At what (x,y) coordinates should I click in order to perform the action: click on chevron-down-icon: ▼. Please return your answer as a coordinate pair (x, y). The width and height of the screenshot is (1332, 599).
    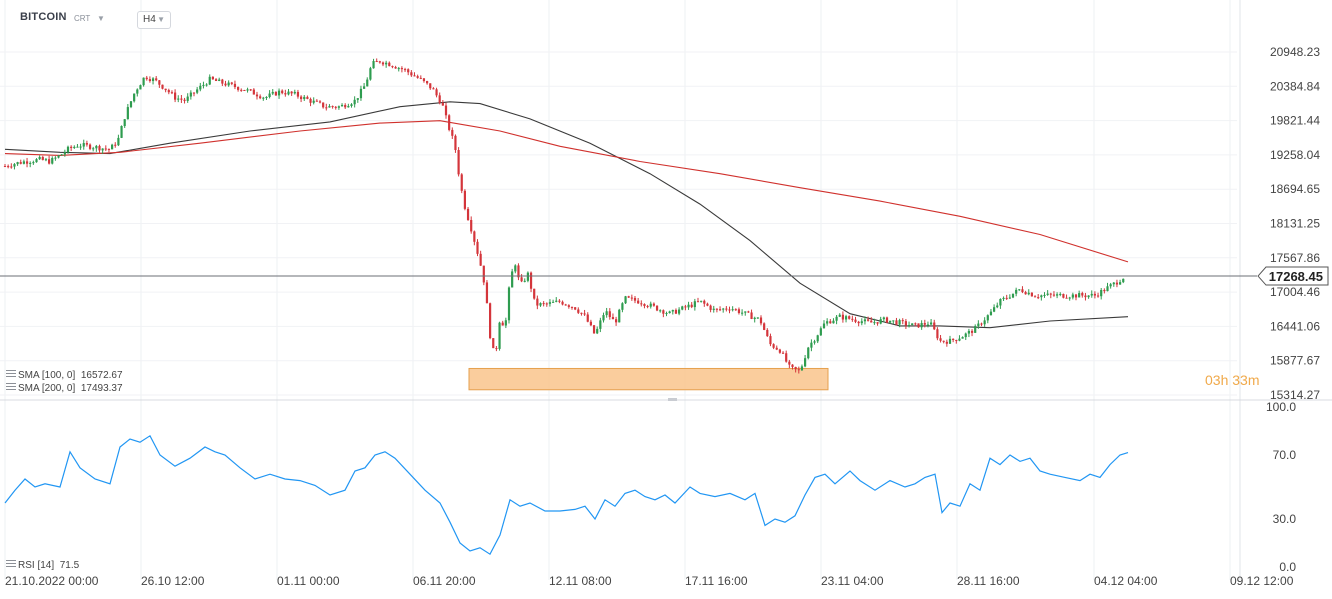
    Looking at the image, I should click on (101, 18).